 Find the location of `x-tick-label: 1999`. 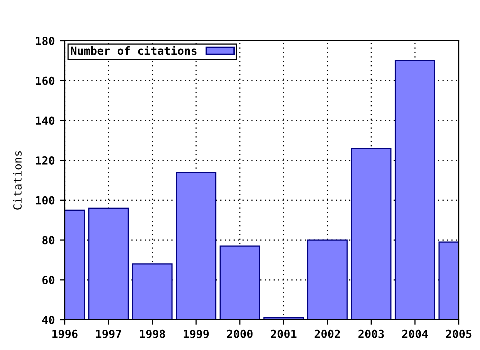

x-tick-label: 1999 is located at coordinates (196, 334).